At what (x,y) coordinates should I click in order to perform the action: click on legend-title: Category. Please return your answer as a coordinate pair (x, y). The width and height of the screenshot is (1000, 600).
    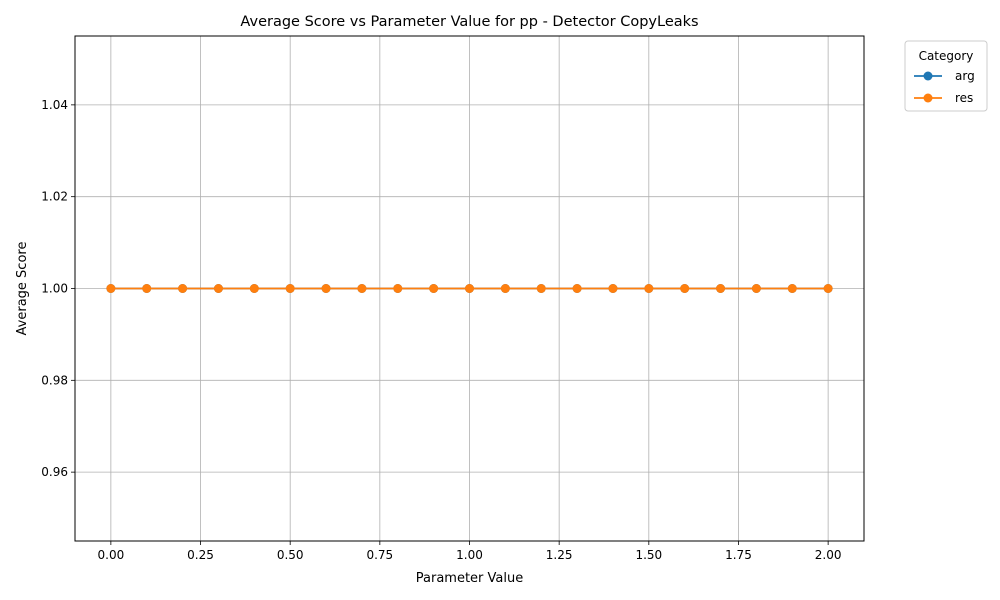
    Looking at the image, I should click on (946, 56).